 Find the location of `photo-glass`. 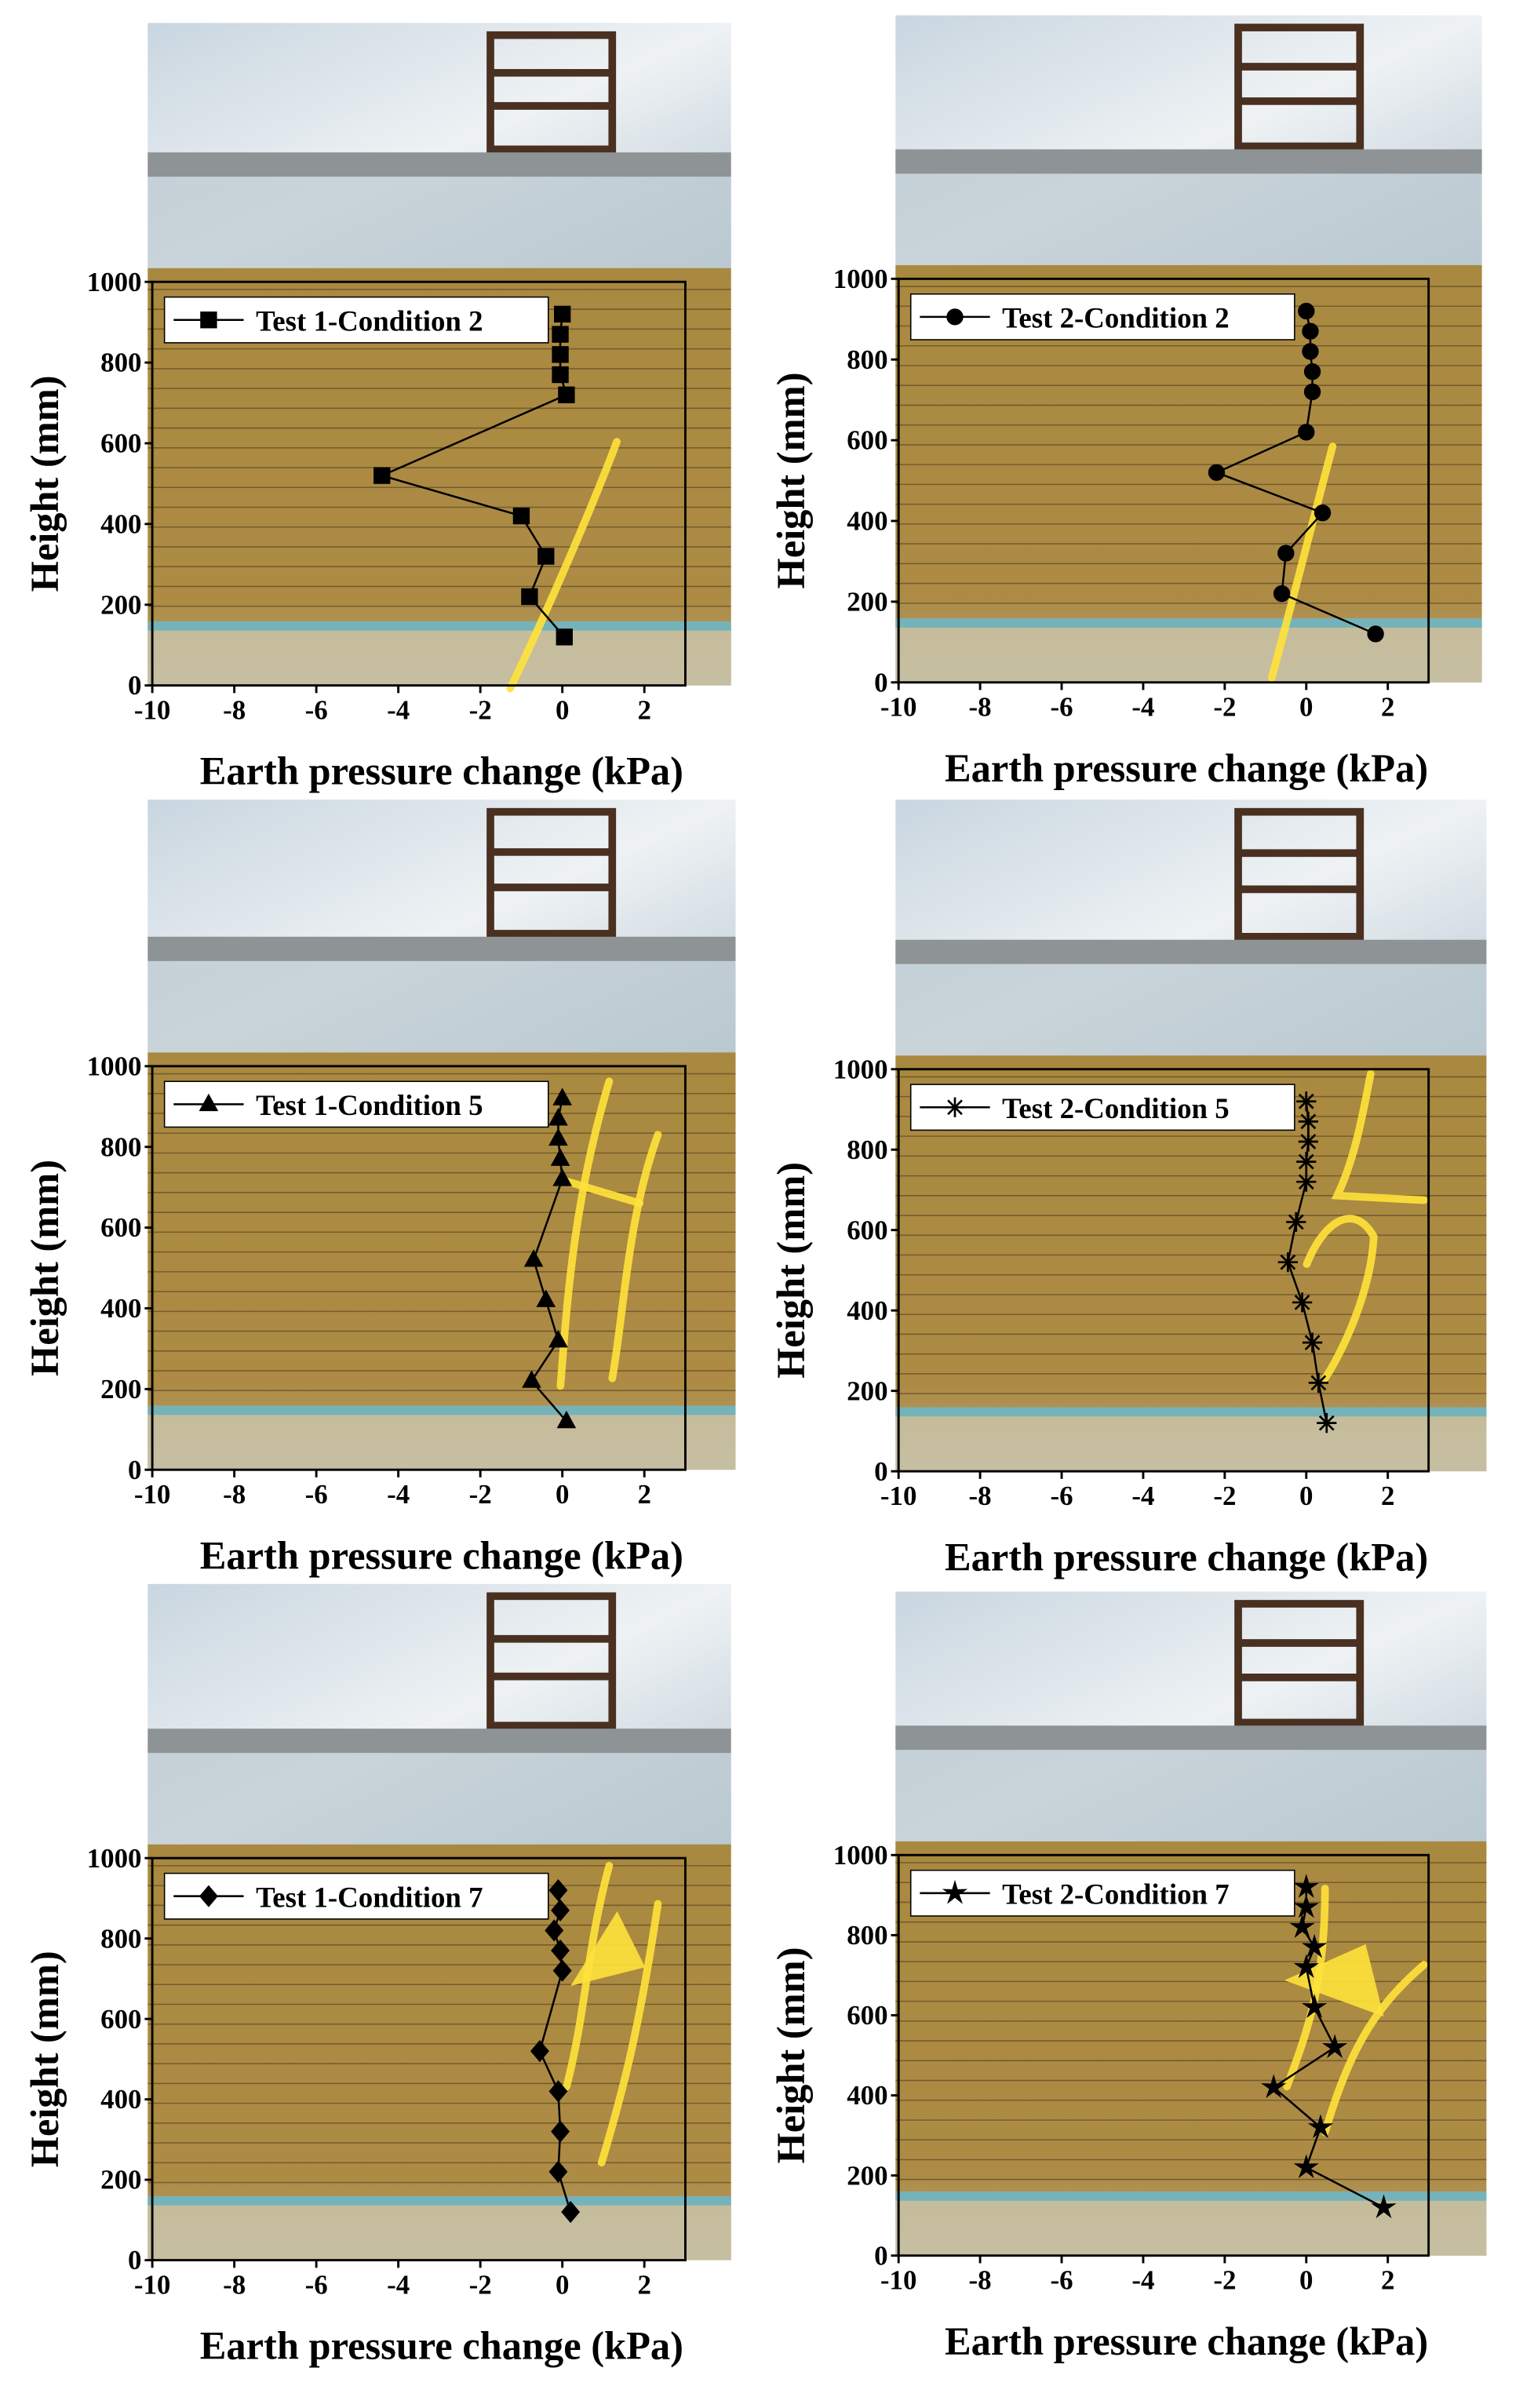

photo-glass is located at coordinates (442, 1006).